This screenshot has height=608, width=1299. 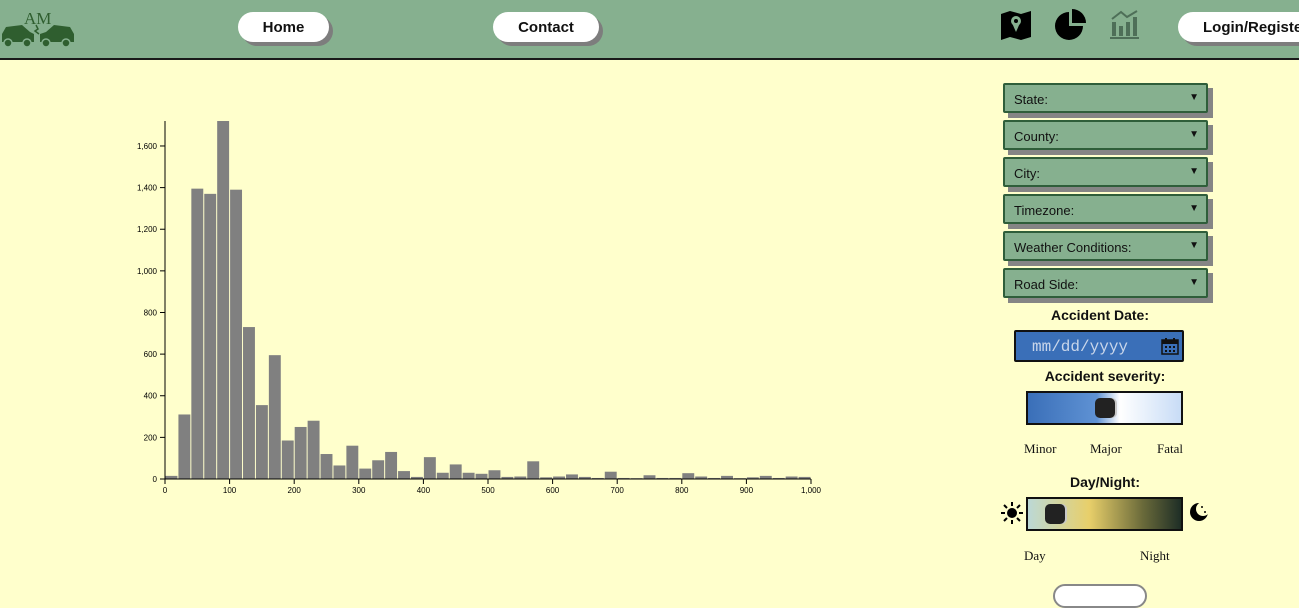 What do you see at coordinates (283, 27) in the screenshot?
I see `home-button: Home` at bounding box center [283, 27].